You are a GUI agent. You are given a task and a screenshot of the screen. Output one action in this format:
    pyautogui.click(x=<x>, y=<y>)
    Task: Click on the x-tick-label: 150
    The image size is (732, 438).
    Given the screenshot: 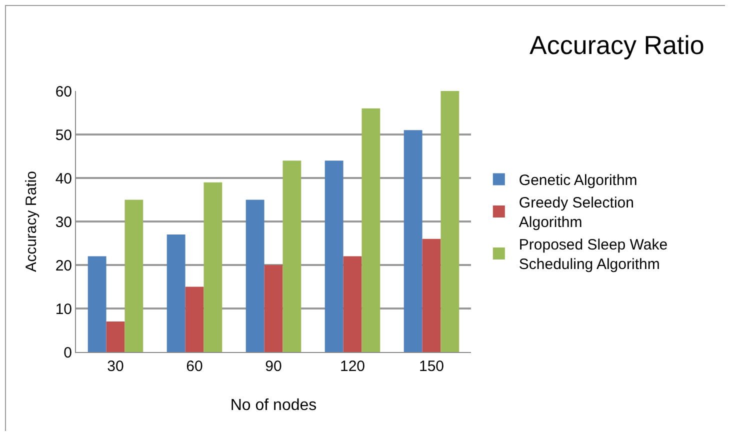 What is the action you would take?
    pyautogui.click(x=431, y=366)
    